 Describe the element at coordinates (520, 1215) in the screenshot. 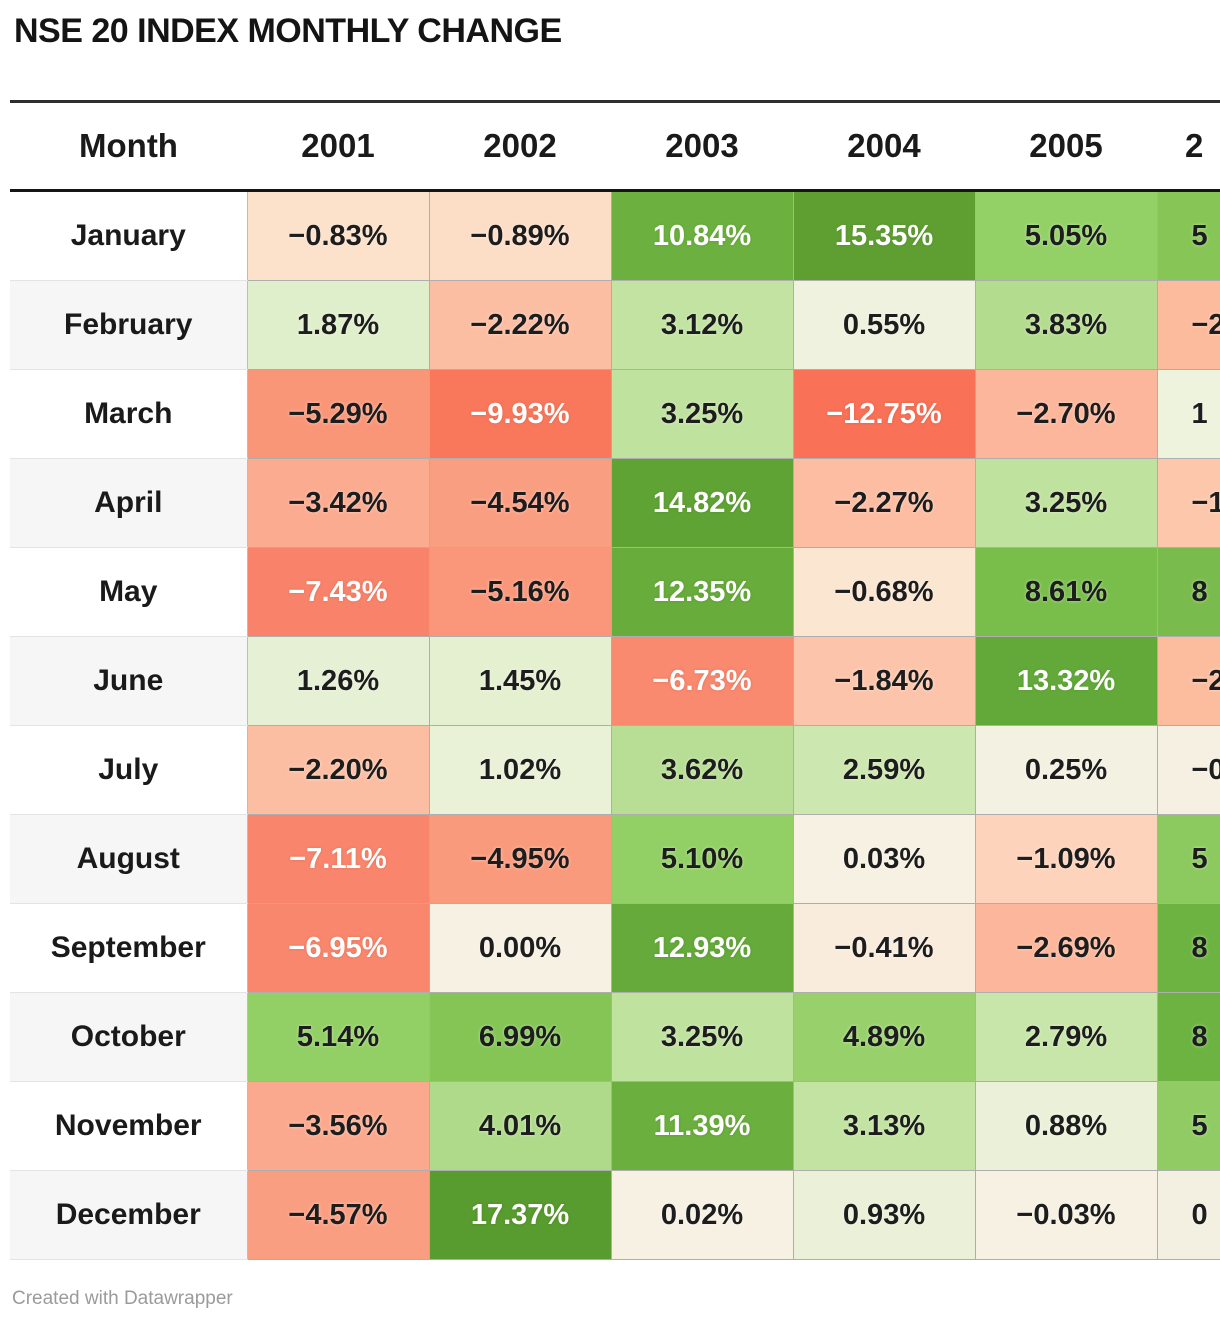

I see `heatmap-cell: 17.37%` at that location.